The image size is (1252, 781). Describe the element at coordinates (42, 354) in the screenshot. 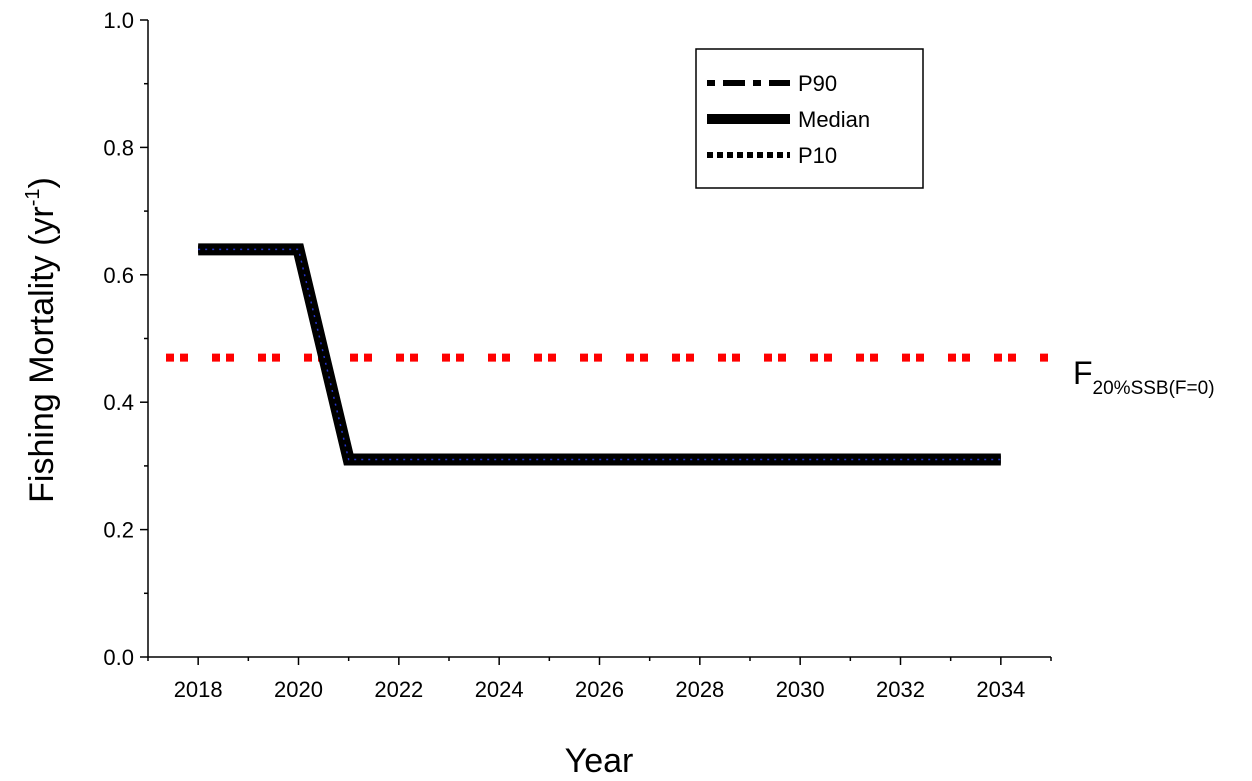

I see `y-axis-title-main: Fishing Mortality (yr` at that location.